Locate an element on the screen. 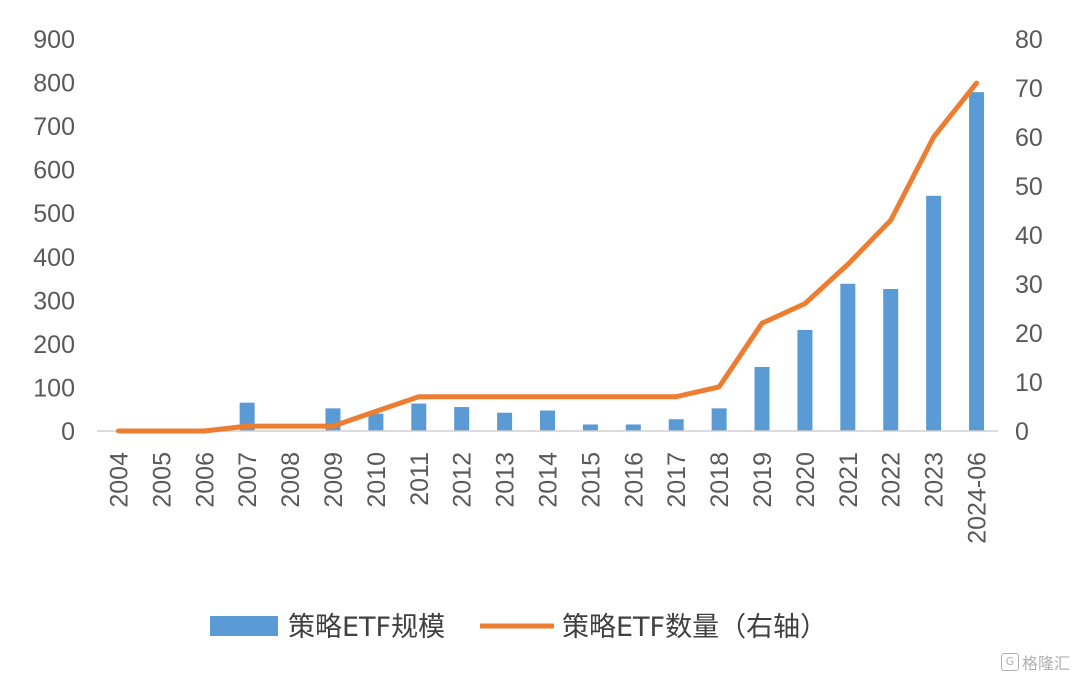 Image resolution: width=1080 pixels, height=682 pixels. right-tick-label: 60 is located at coordinates (1029, 138).